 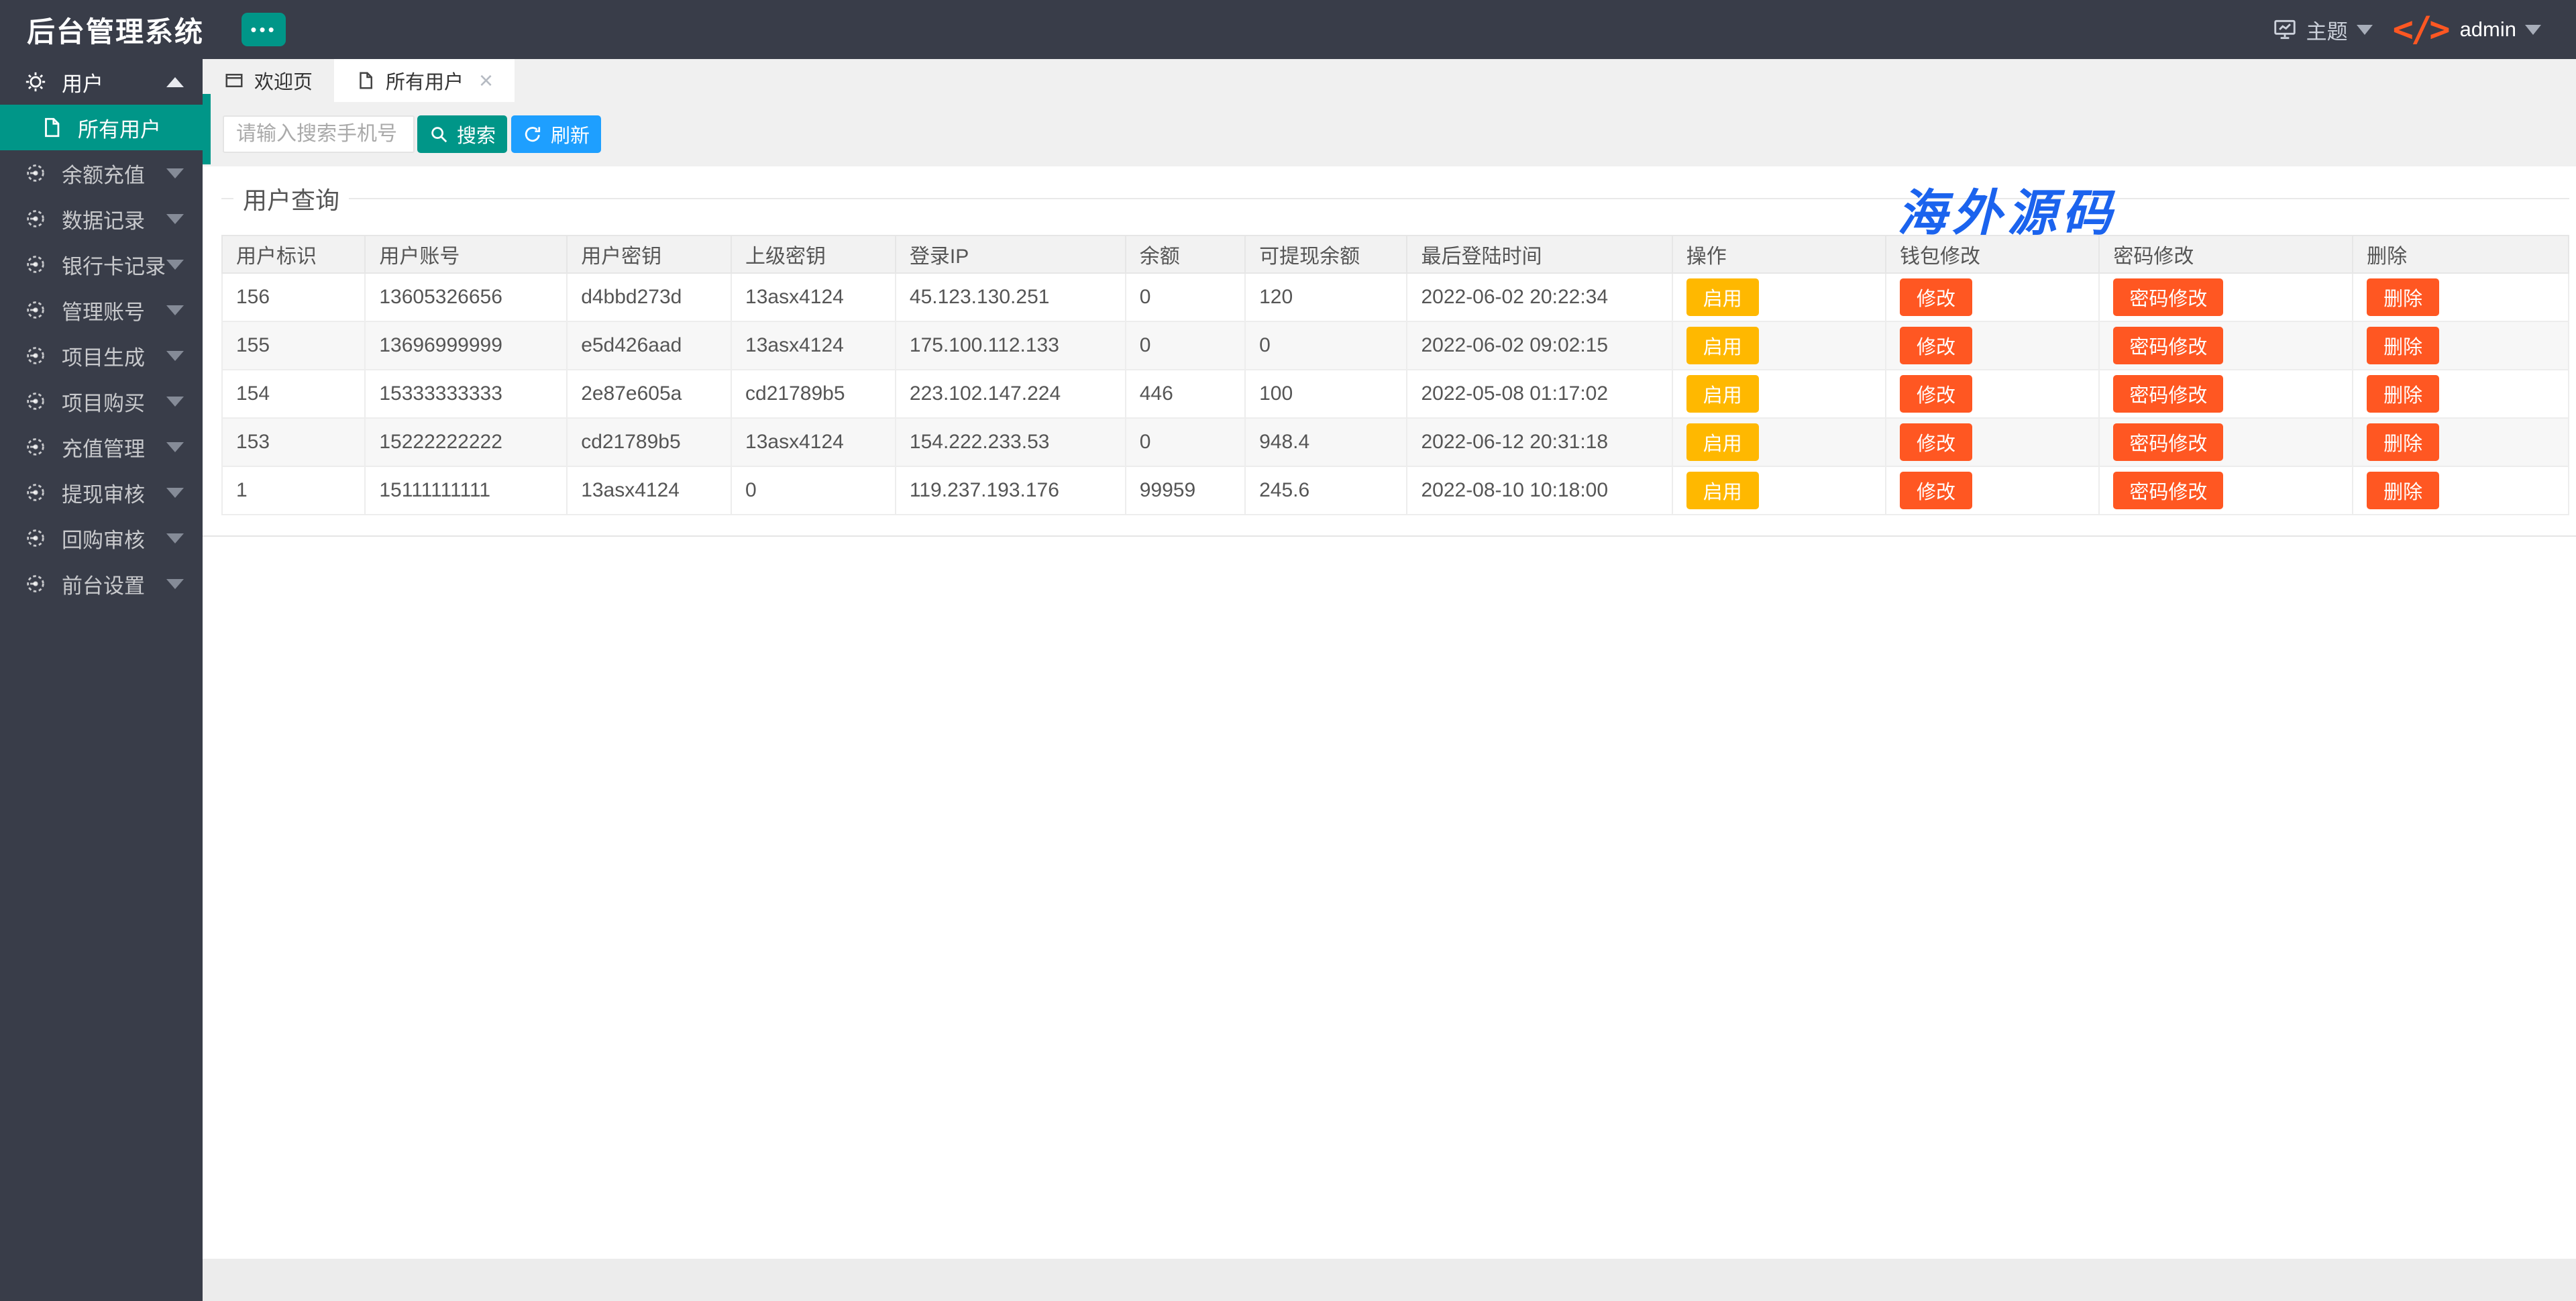 I want to click on search-button: 搜索, so click(x=462, y=134).